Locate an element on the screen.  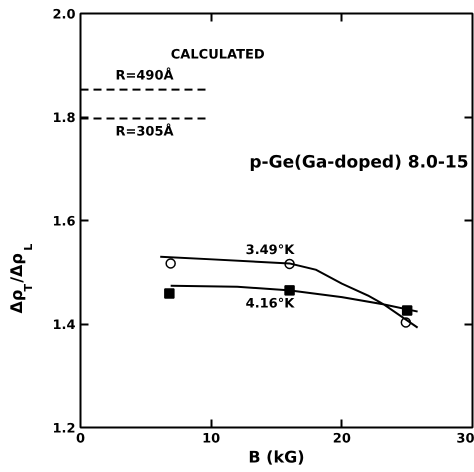
y-tick-label: 1.2 is located at coordinates (64, 429).